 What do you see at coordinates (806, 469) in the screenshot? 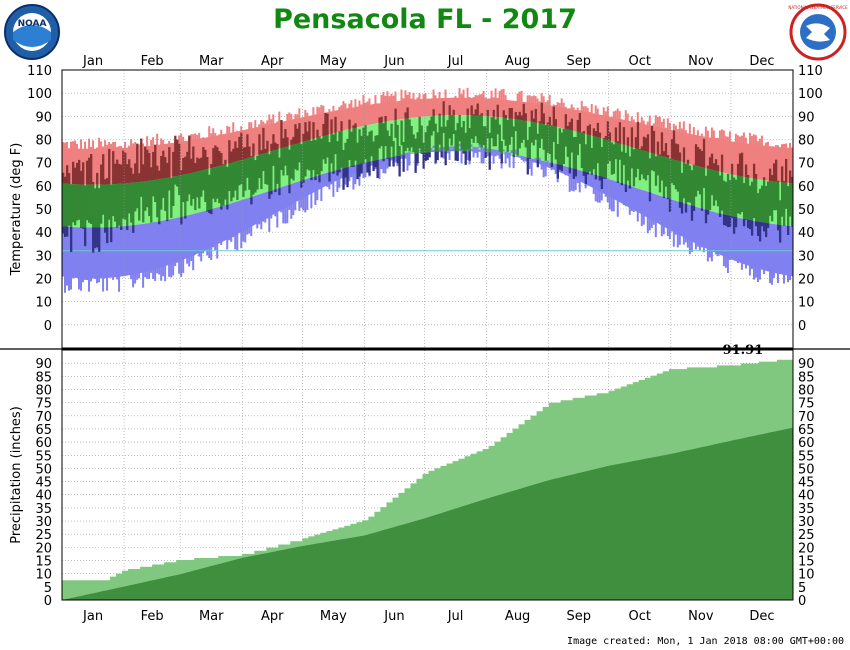
I see `precip-tick-right: 50` at bounding box center [806, 469].